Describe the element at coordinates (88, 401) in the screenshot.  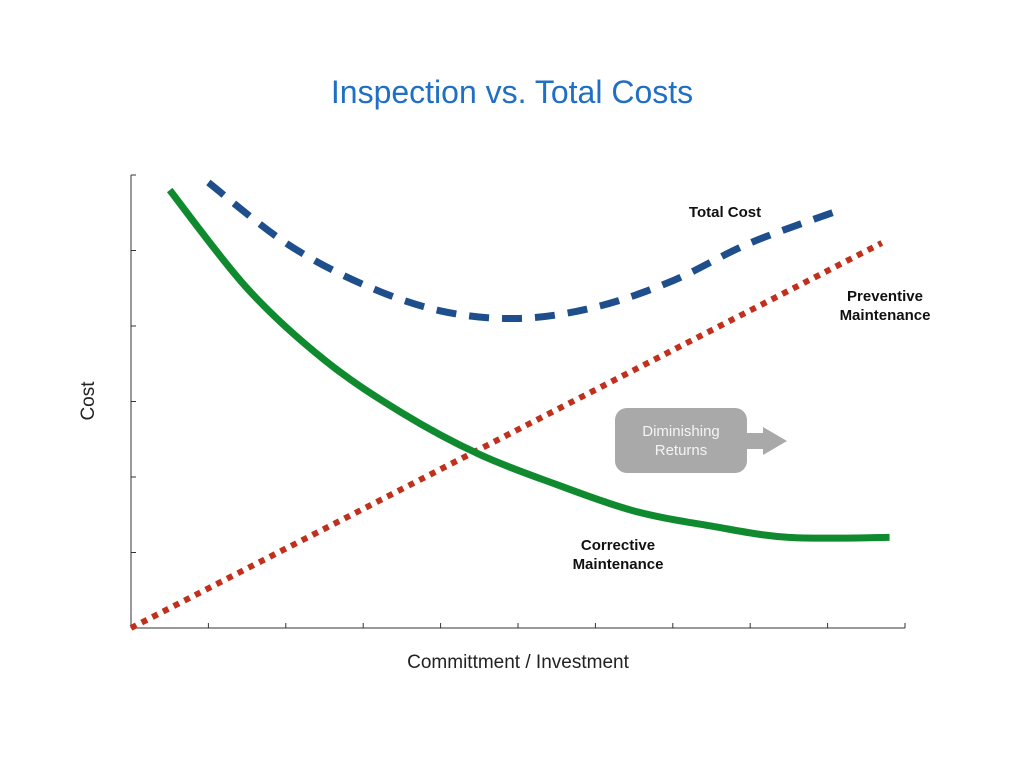
I see `y-axis-label: Cost` at that location.